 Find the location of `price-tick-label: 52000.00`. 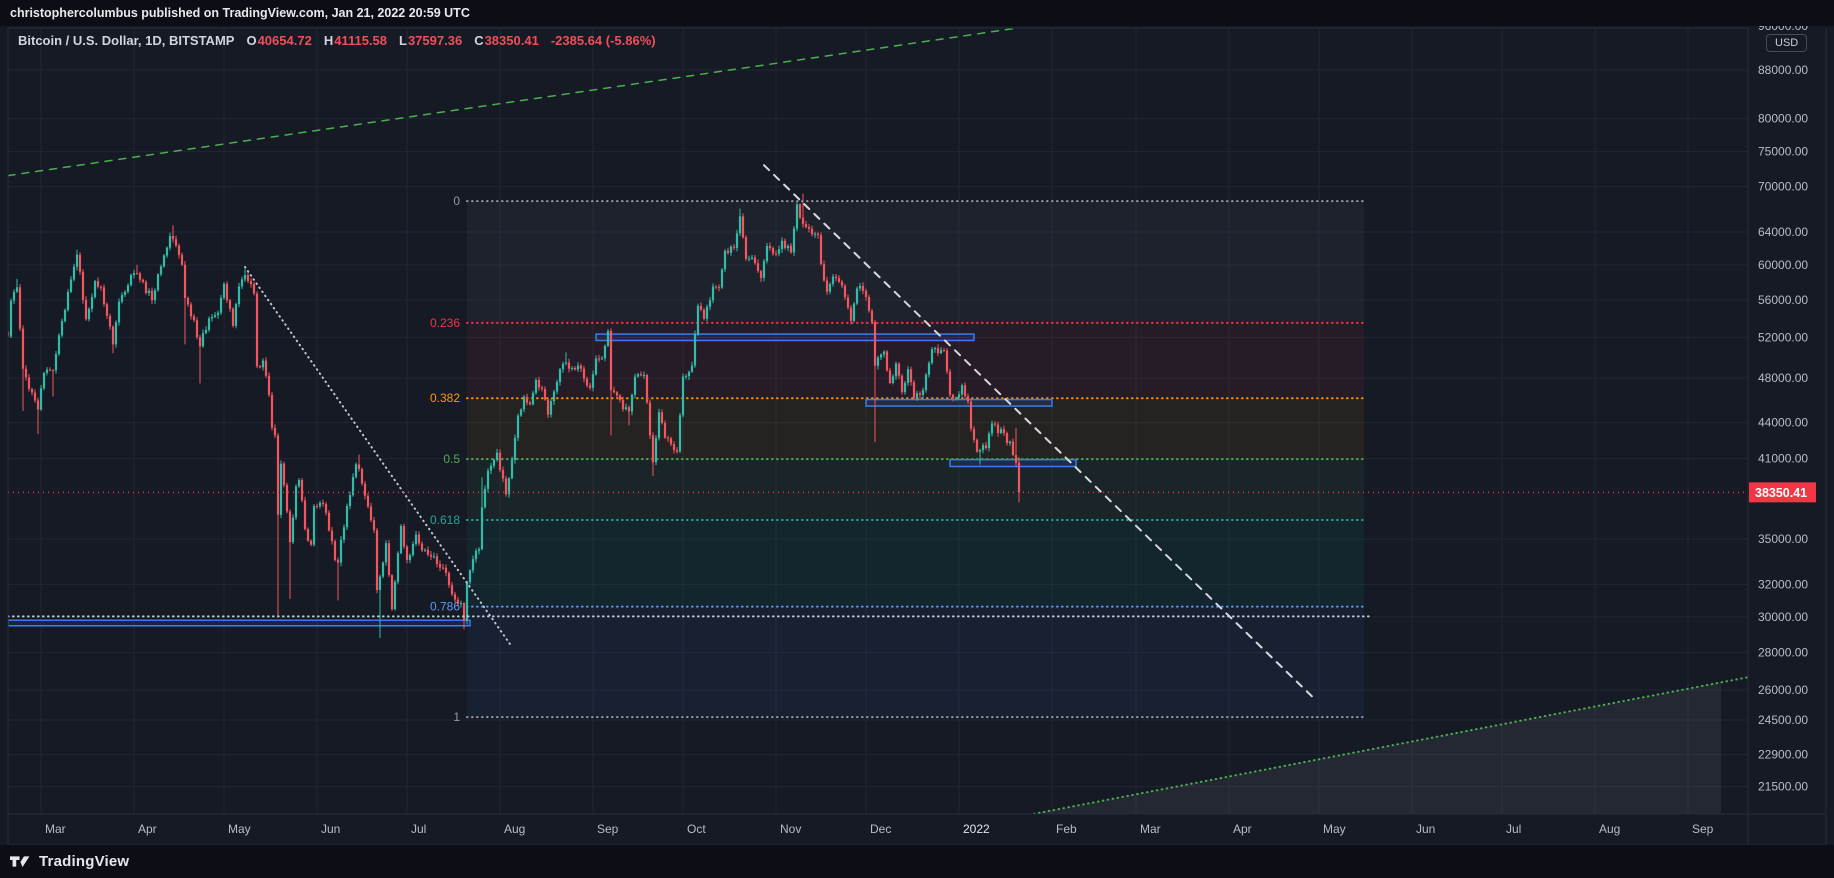

price-tick-label: 52000.00 is located at coordinates (1783, 338).